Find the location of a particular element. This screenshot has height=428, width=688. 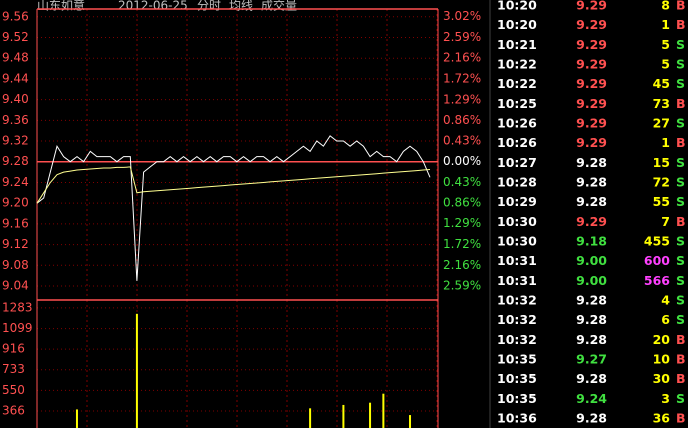

trade-volume: 20 is located at coordinates (662, 339).